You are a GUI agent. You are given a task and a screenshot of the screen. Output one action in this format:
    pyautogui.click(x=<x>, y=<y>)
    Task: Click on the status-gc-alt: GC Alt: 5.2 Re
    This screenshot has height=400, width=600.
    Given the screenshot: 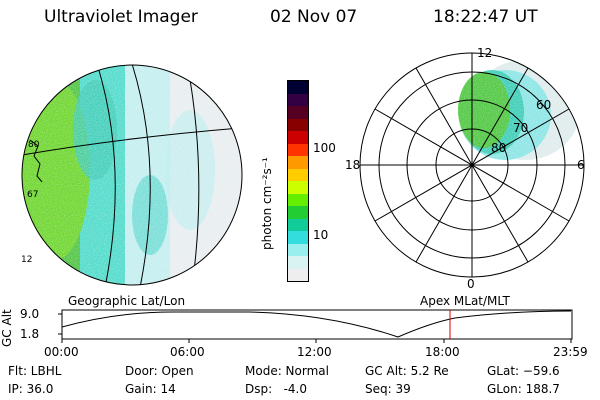 What is the action you would take?
    pyautogui.click(x=407, y=371)
    